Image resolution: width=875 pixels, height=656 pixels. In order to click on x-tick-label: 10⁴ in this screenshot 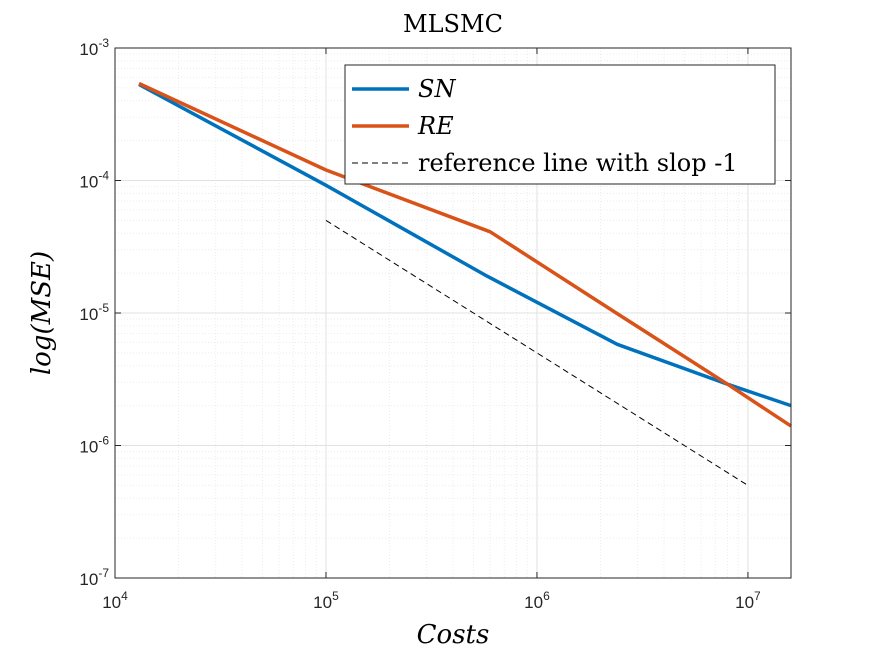, I will do `click(115, 600)`.